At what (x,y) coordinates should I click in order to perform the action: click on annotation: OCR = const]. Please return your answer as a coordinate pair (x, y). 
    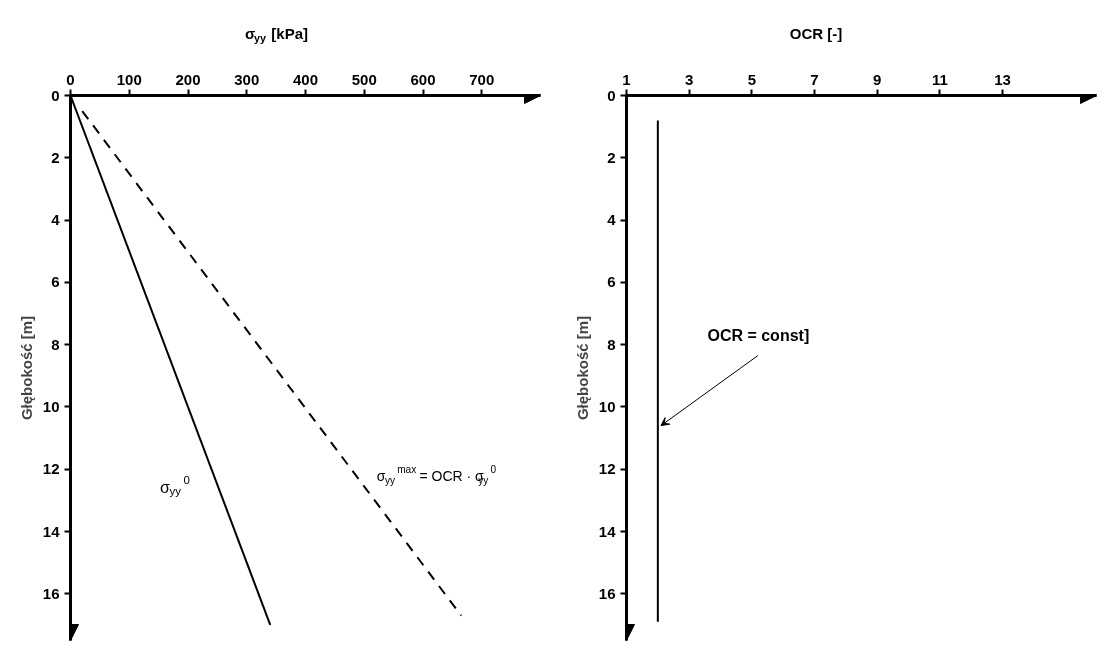
    Looking at the image, I should click on (758, 336).